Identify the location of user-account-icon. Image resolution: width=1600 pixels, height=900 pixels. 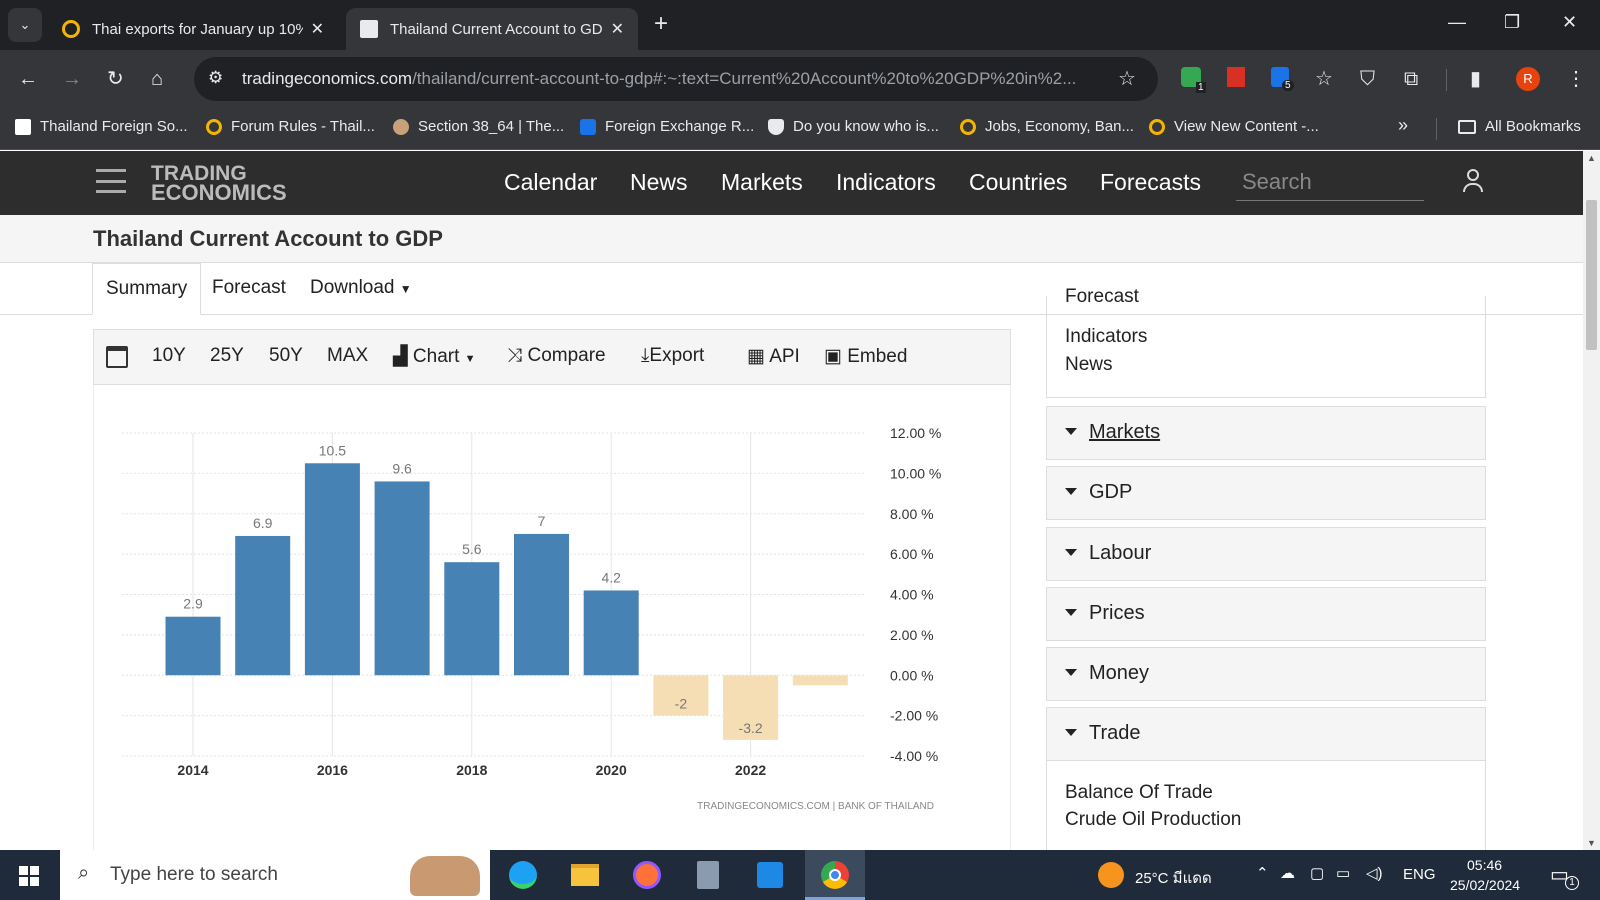
(1473, 182).